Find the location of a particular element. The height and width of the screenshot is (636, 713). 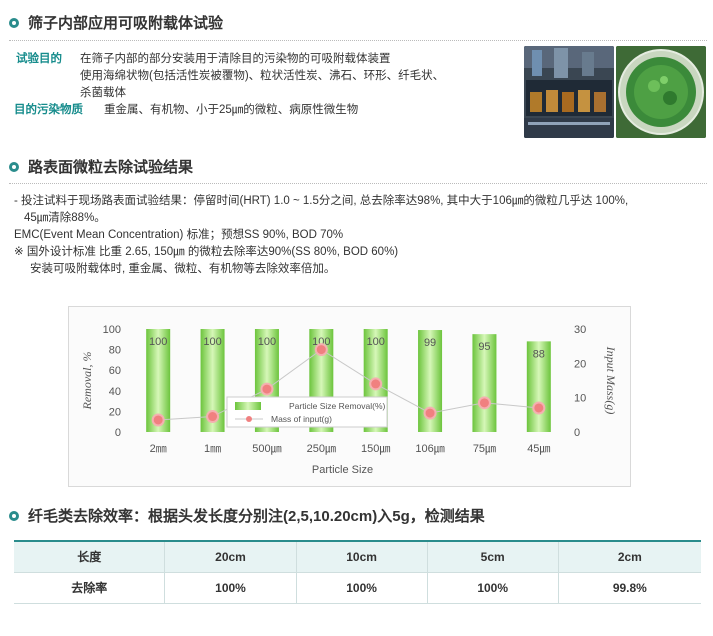

equipment-photo is located at coordinates (569, 92).